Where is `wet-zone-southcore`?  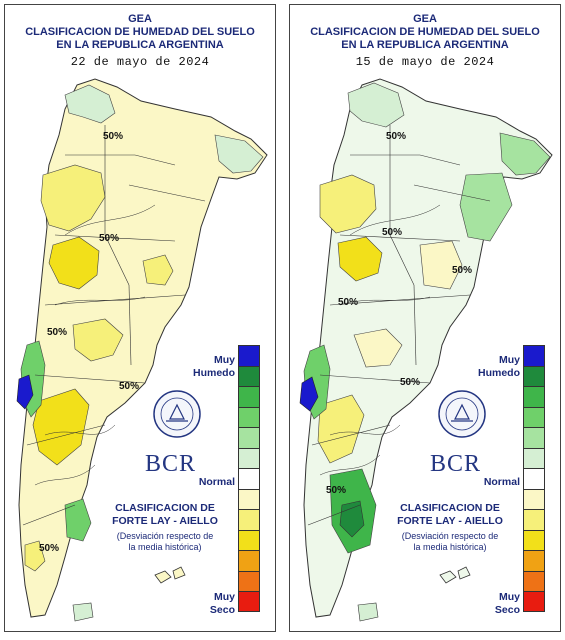 wet-zone-southcore is located at coordinates (352, 519).